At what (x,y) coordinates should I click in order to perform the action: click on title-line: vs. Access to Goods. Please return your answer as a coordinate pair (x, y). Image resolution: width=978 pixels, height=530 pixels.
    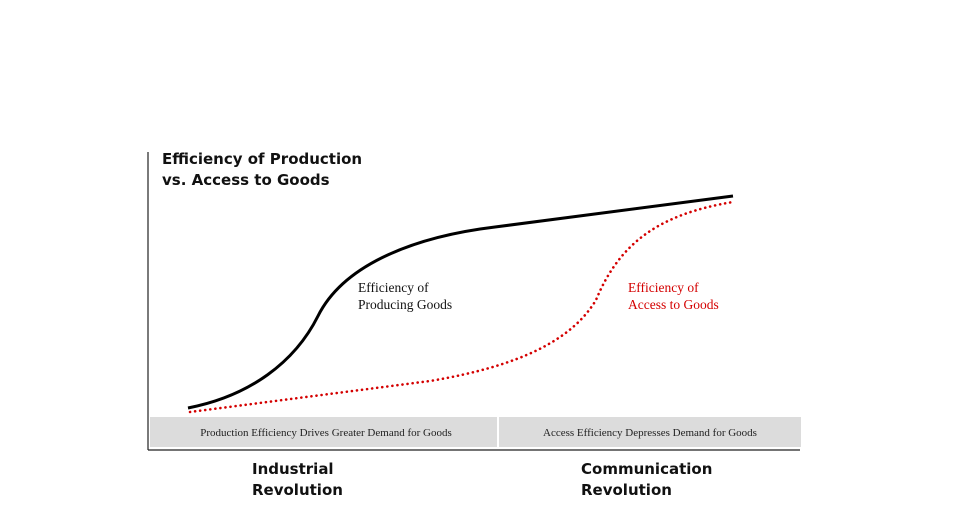
    Looking at the image, I should click on (246, 180).